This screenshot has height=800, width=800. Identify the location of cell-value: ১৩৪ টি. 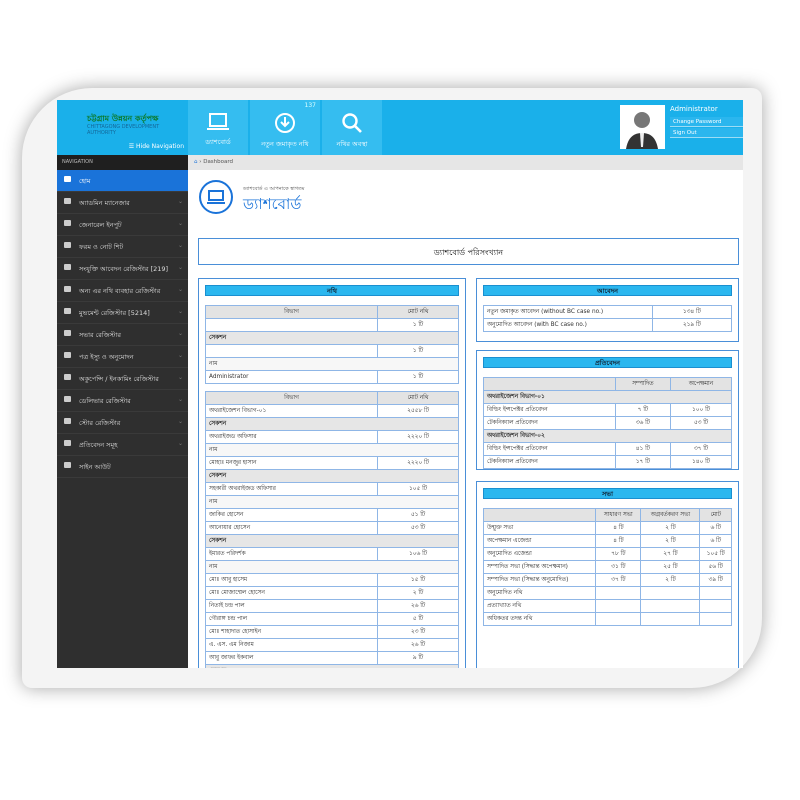
(692, 312).